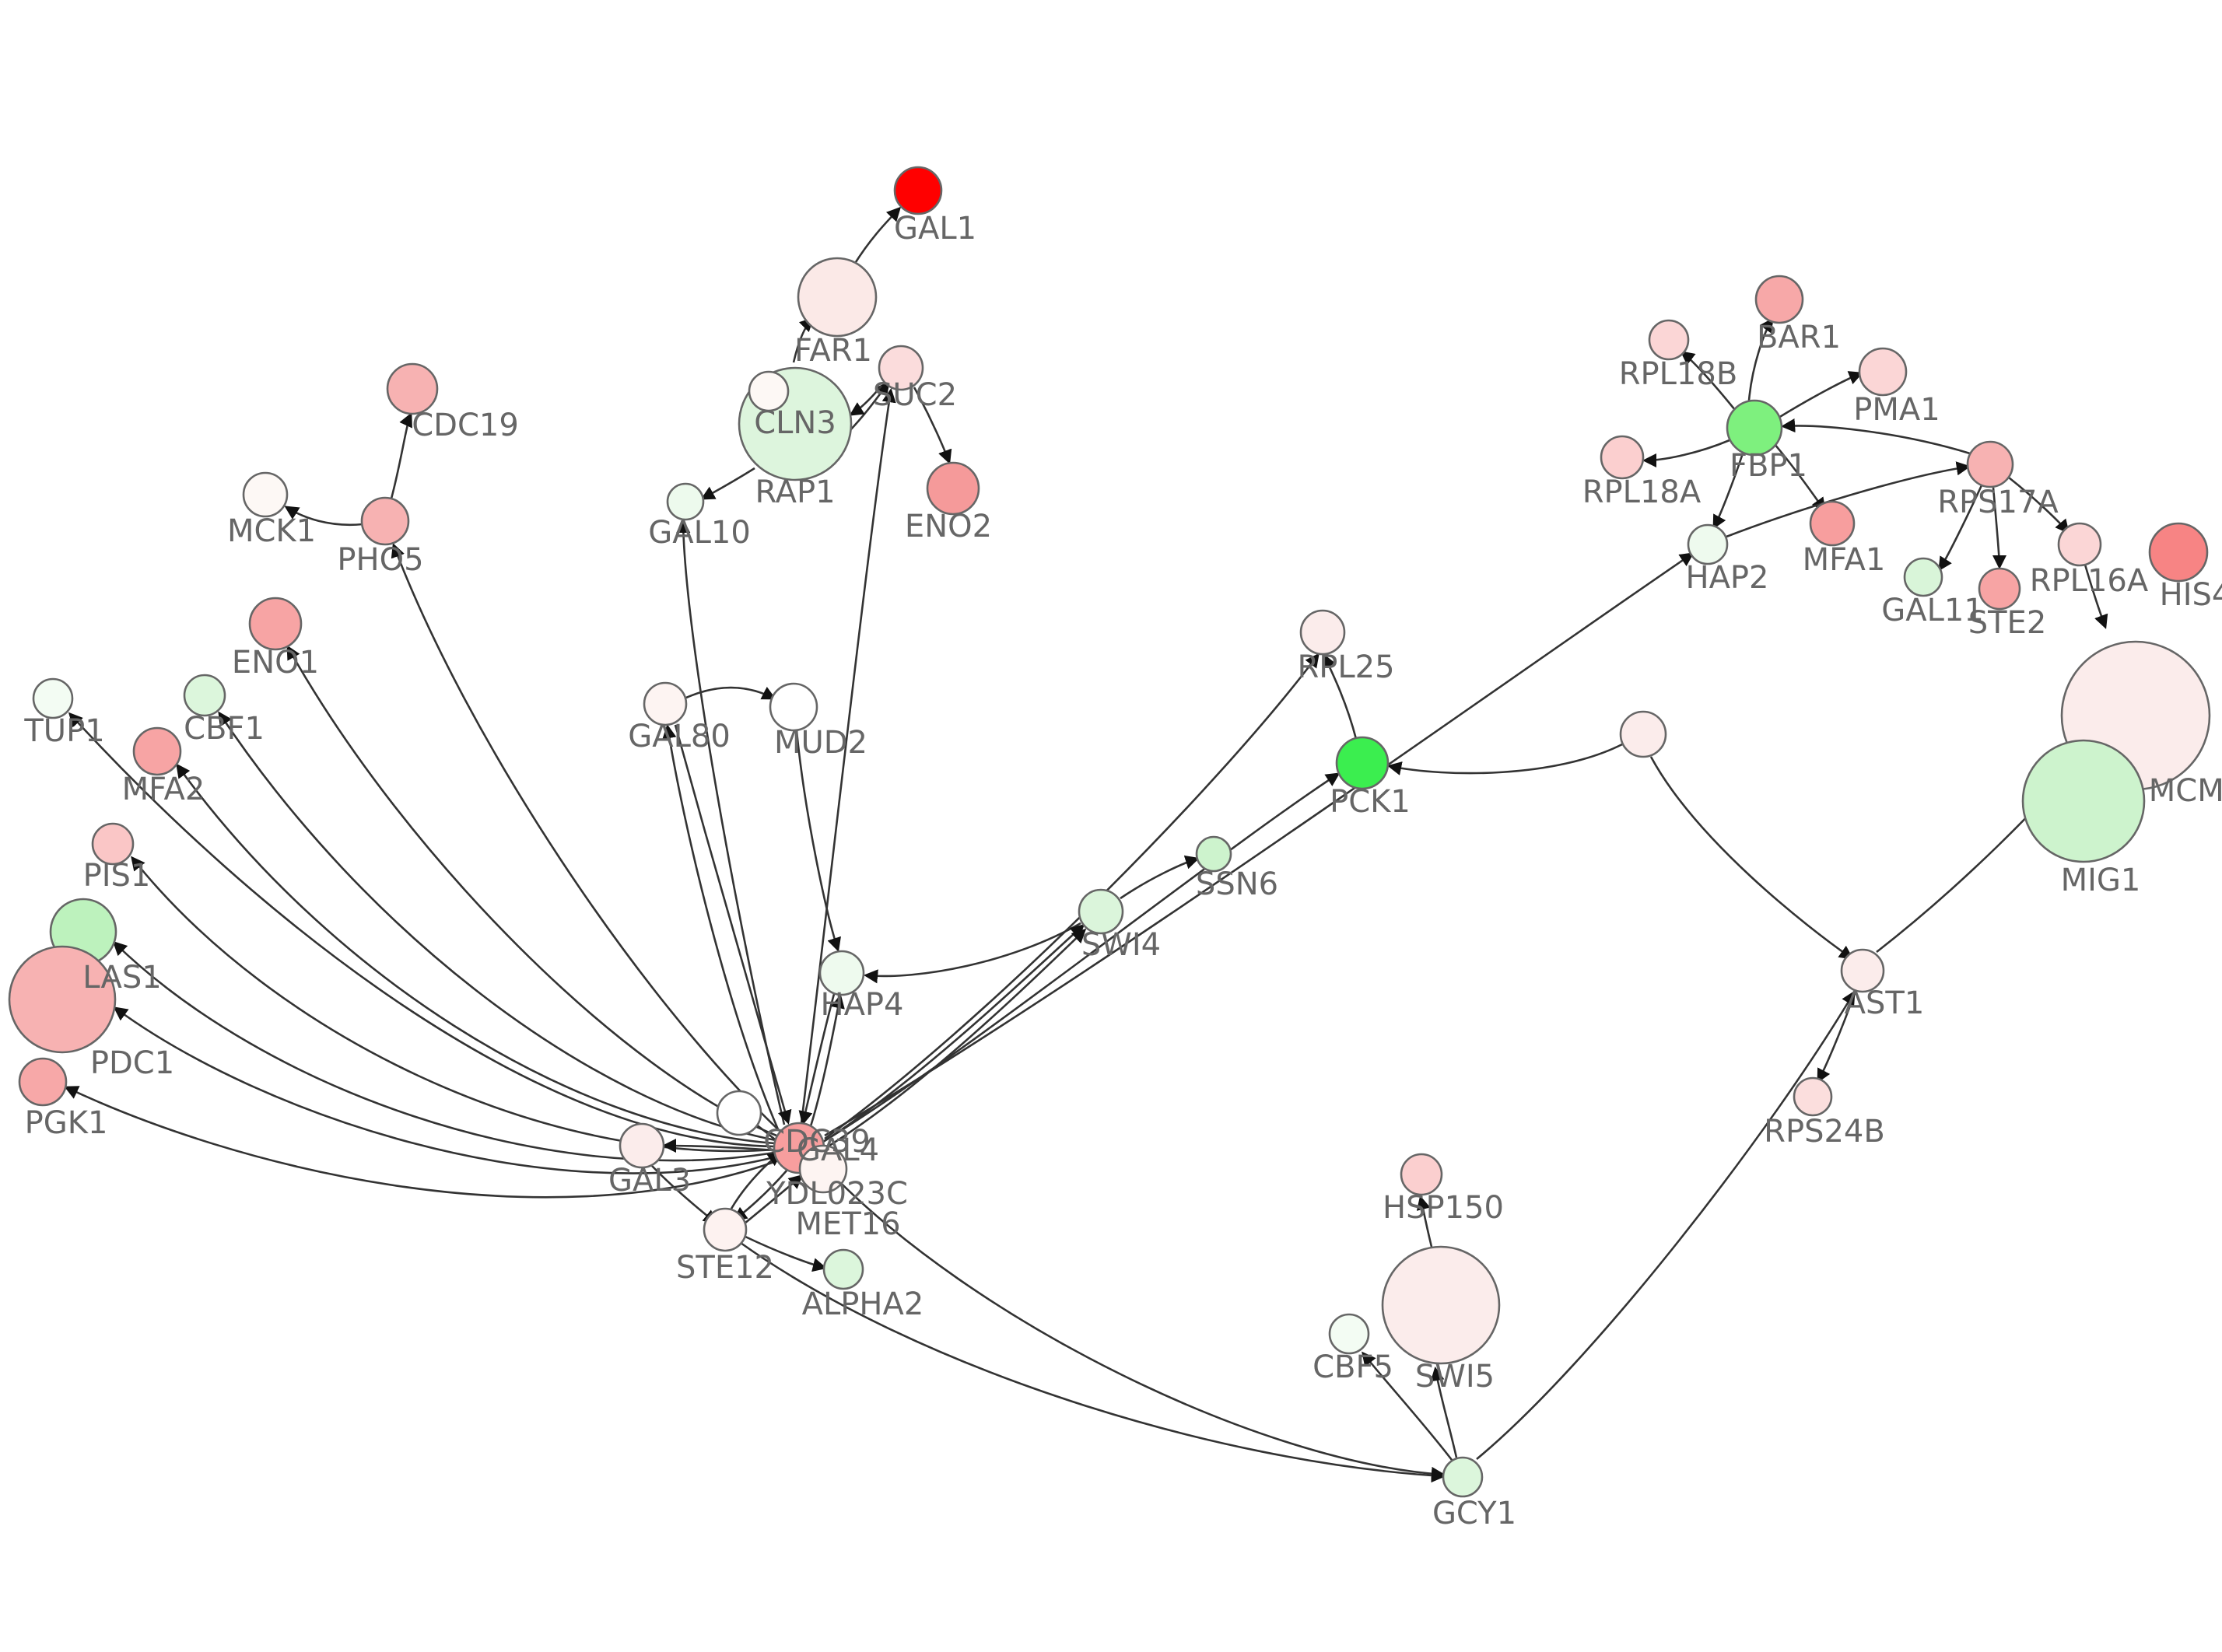 This screenshot has height=1652, width=2222. What do you see at coordinates (275, 624) in the screenshot?
I see `gene-node-eno1` at bounding box center [275, 624].